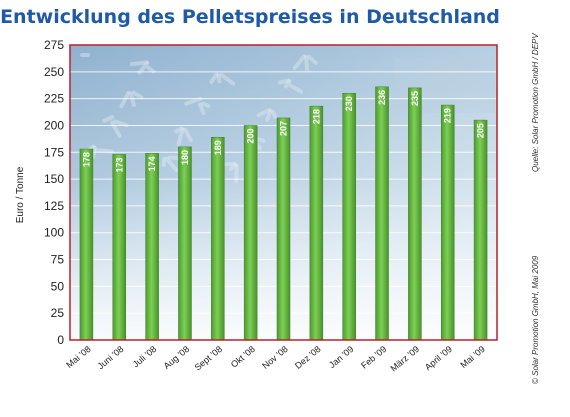 The image size is (570, 417). What do you see at coordinates (54, 233) in the screenshot?
I see `y-tick-label: 100` at bounding box center [54, 233].